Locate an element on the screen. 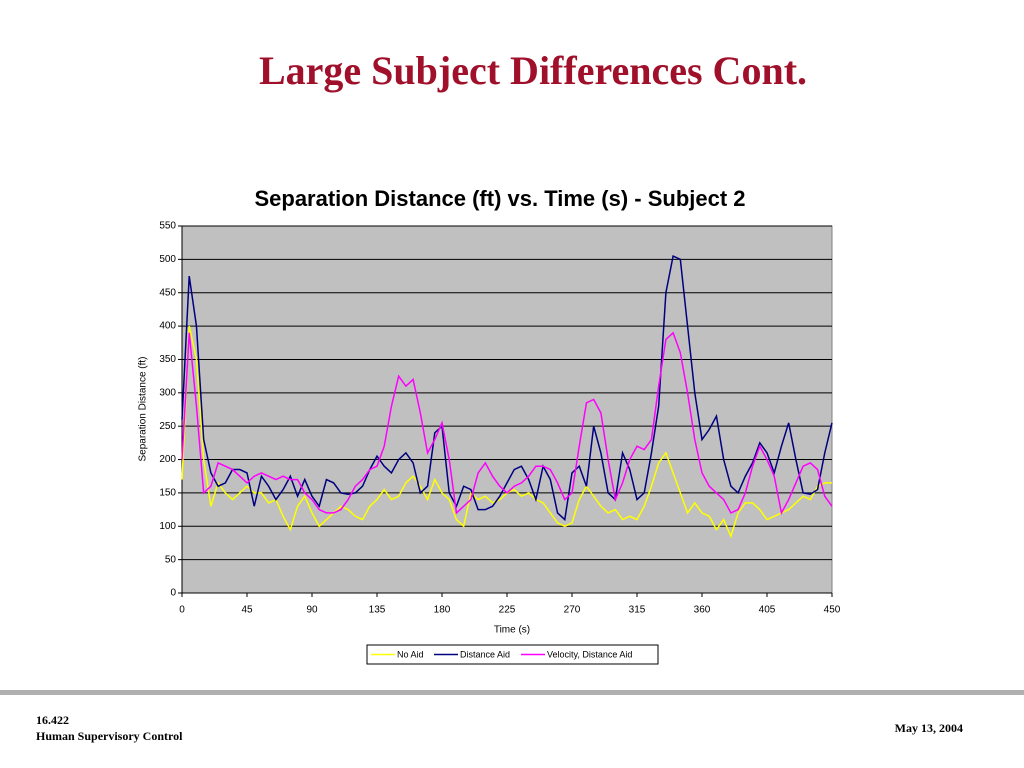 The image size is (1024, 768). x-tick-label: 0 is located at coordinates (182, 610).